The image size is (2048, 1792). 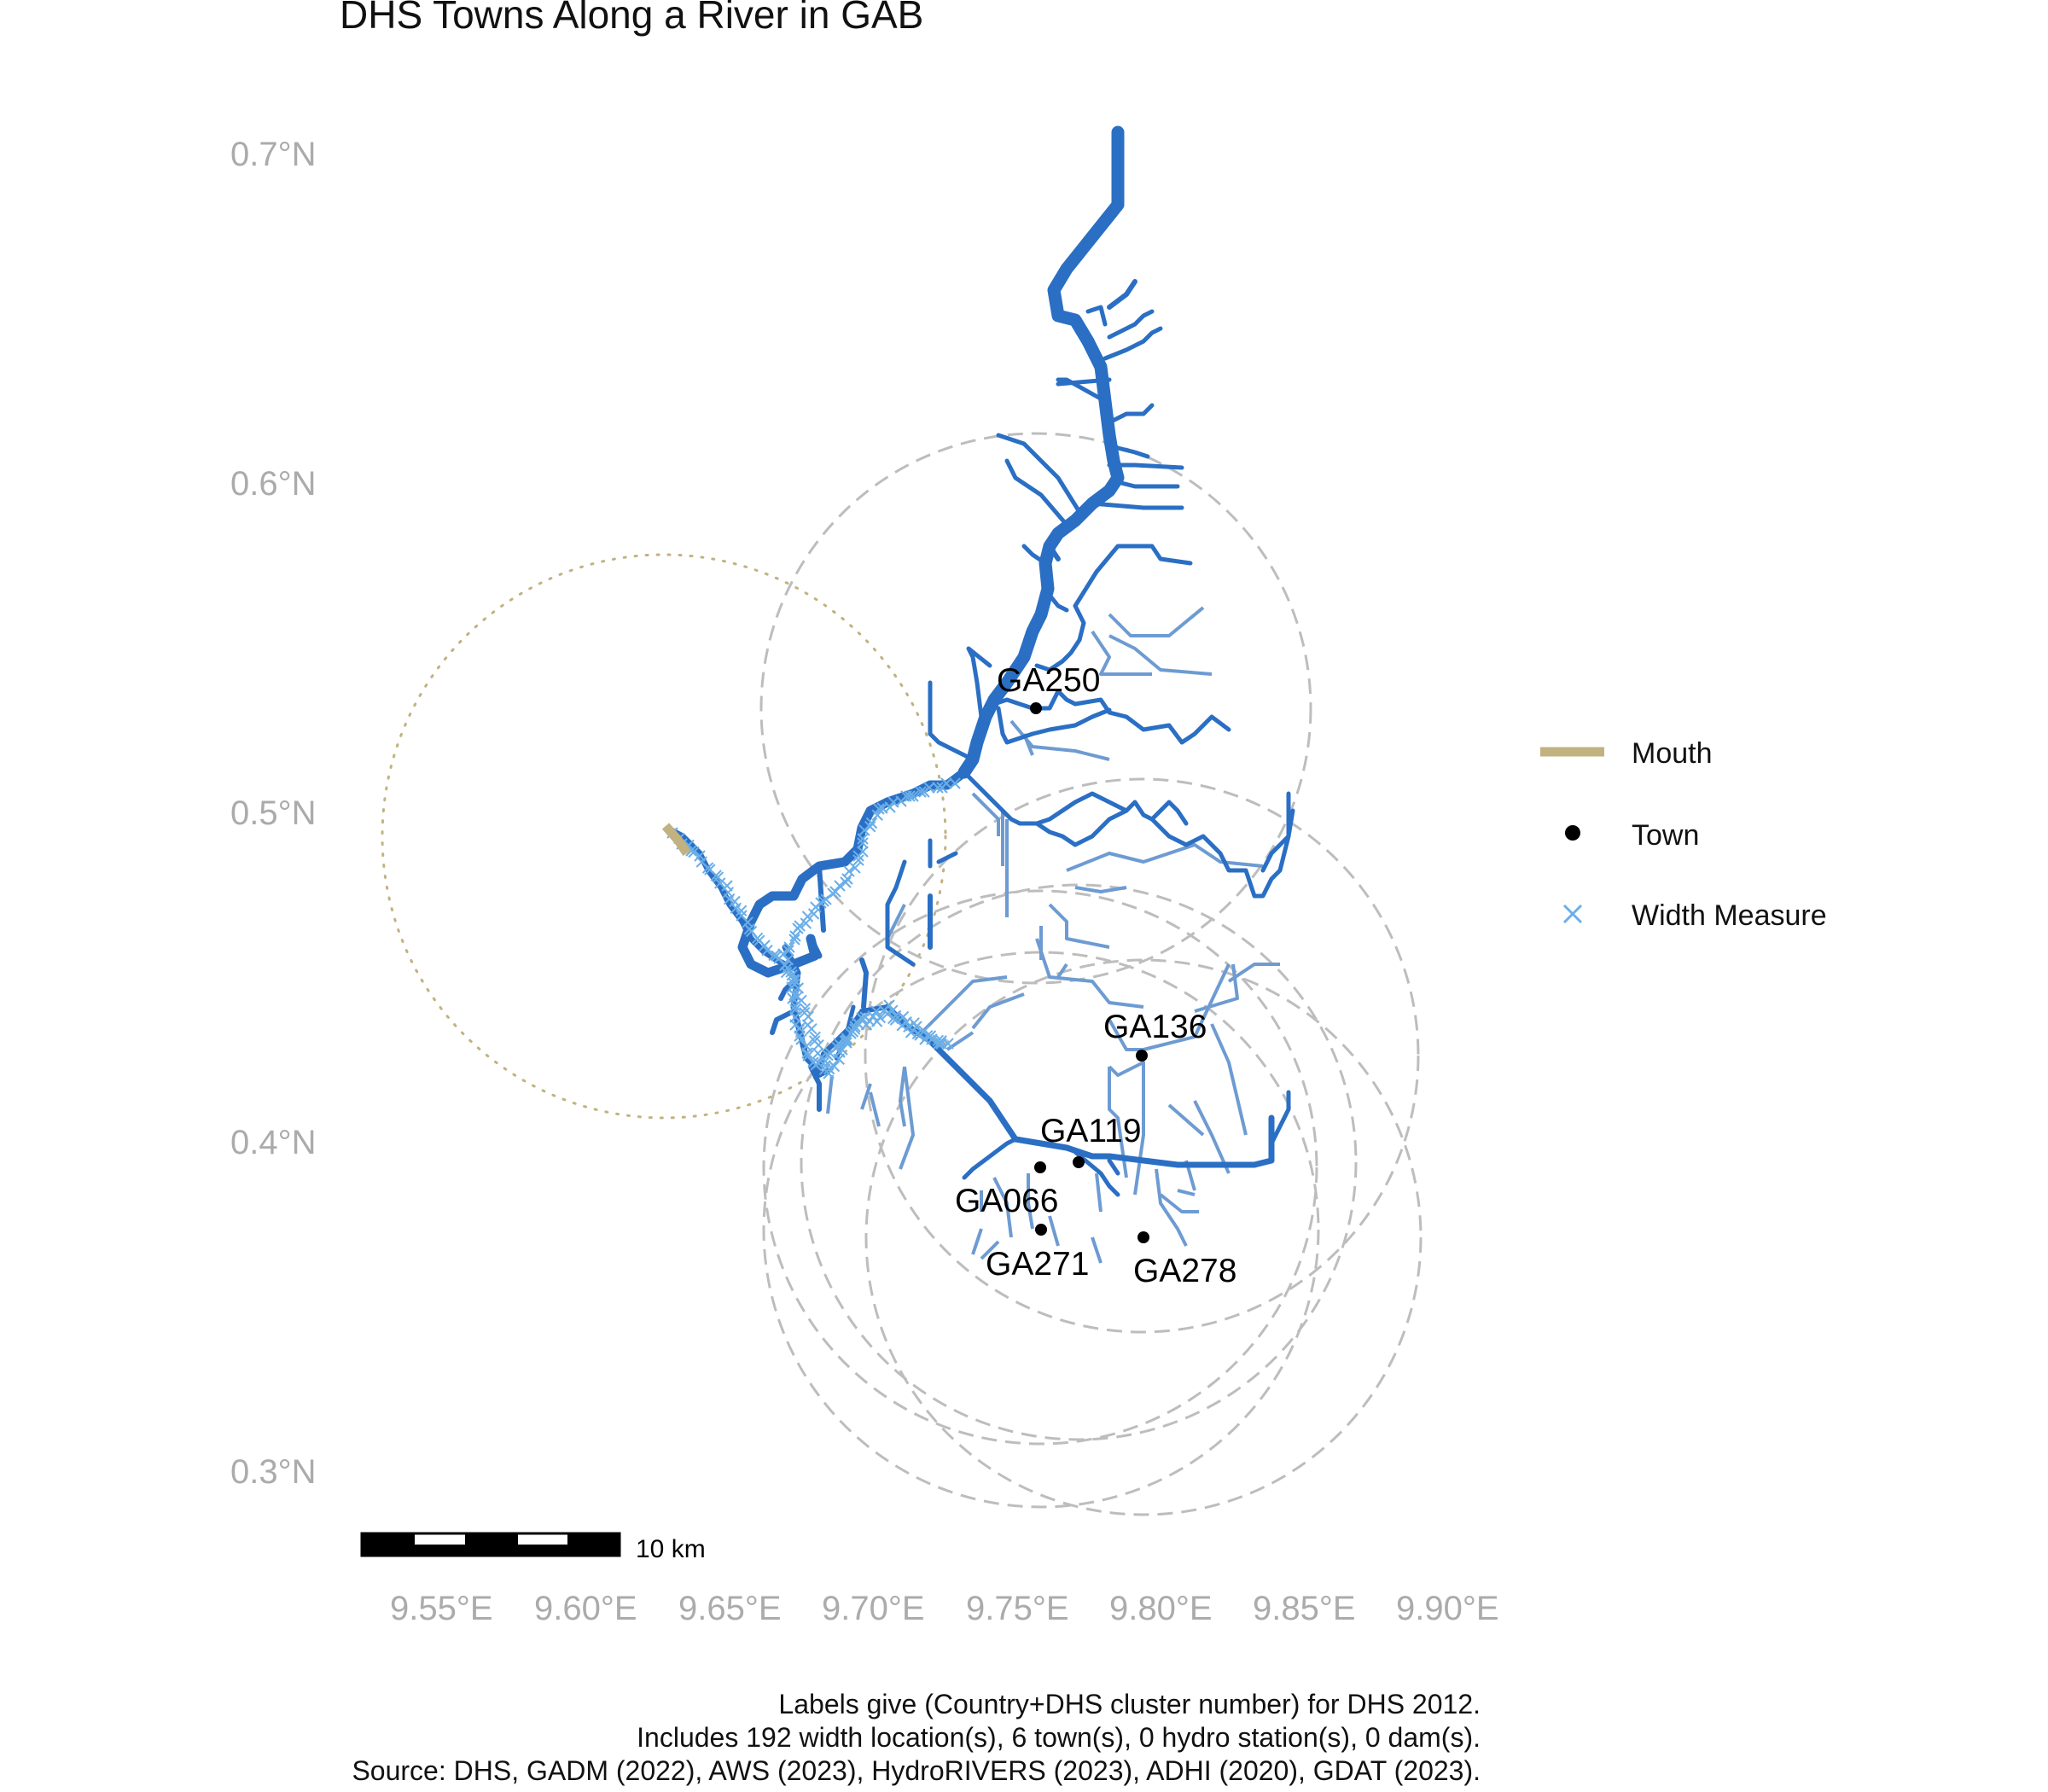 I want to click on x-tick-label: 9.90°E, so click(x=1447, y=1608).